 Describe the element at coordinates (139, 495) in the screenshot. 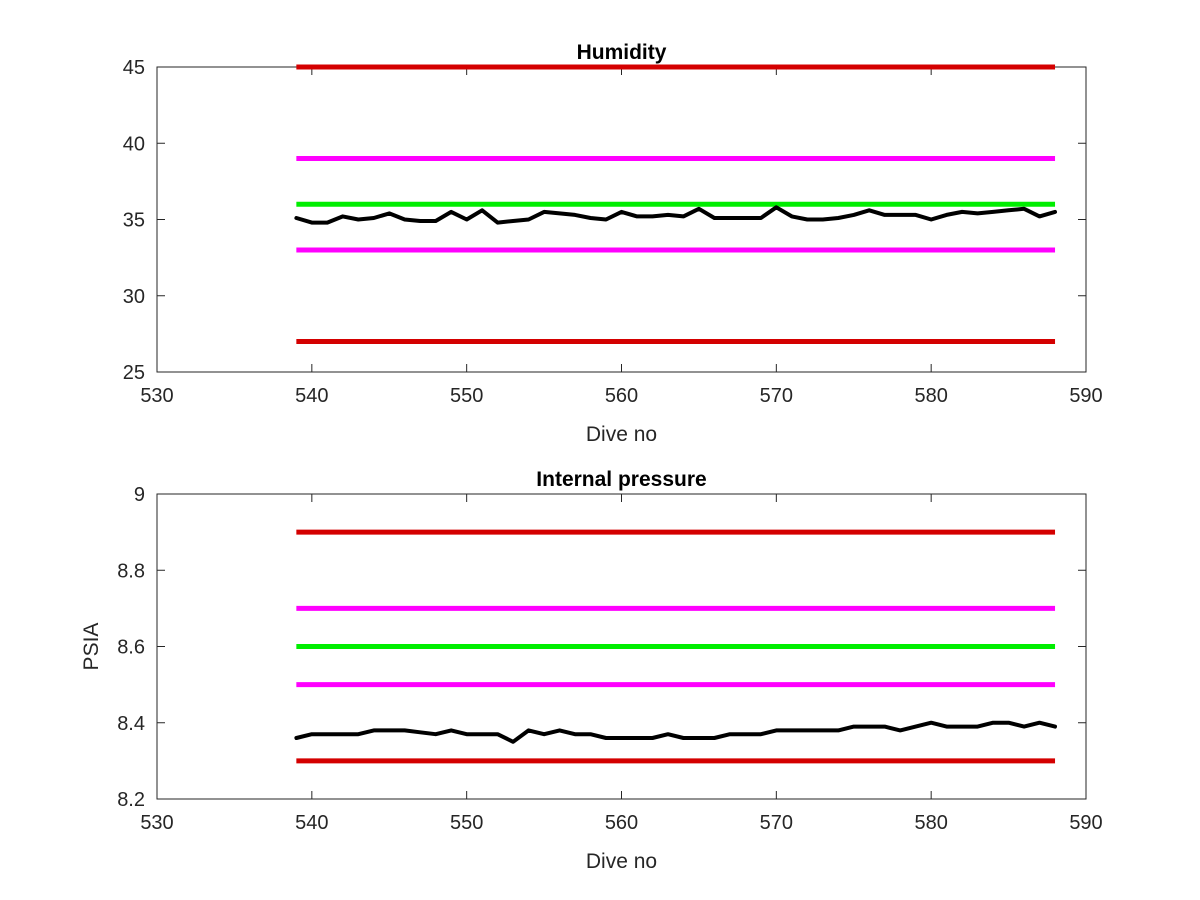

I see `y-tick-label: 9` at that location.